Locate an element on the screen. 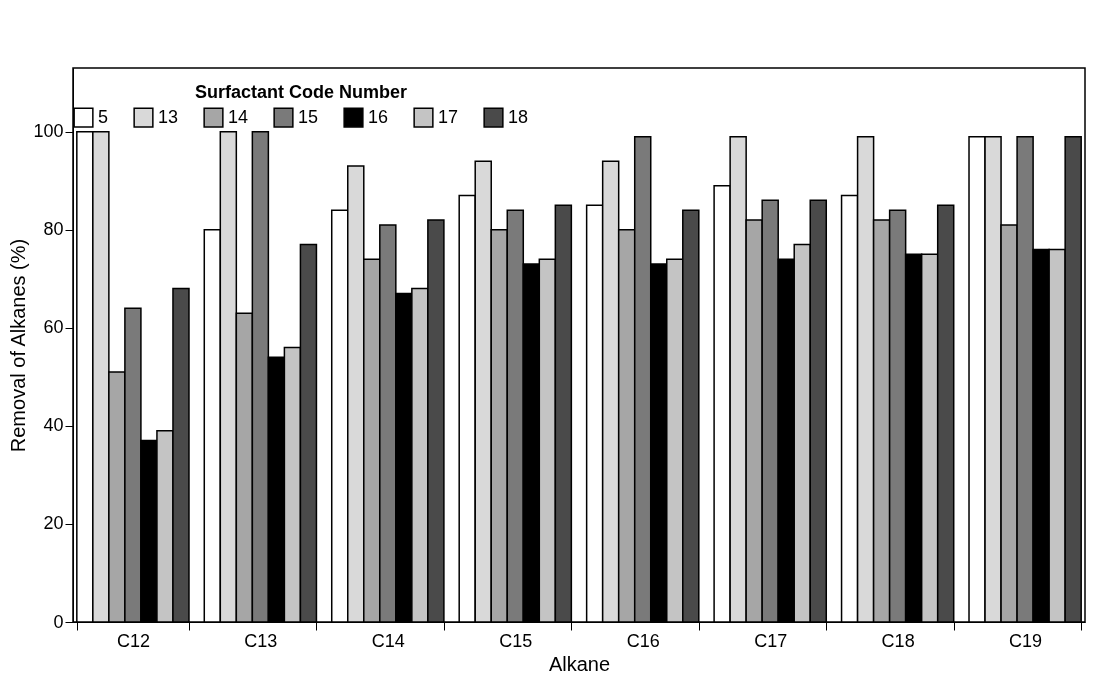  x-tick-label: C19 is located at coordinates (1026, 640).